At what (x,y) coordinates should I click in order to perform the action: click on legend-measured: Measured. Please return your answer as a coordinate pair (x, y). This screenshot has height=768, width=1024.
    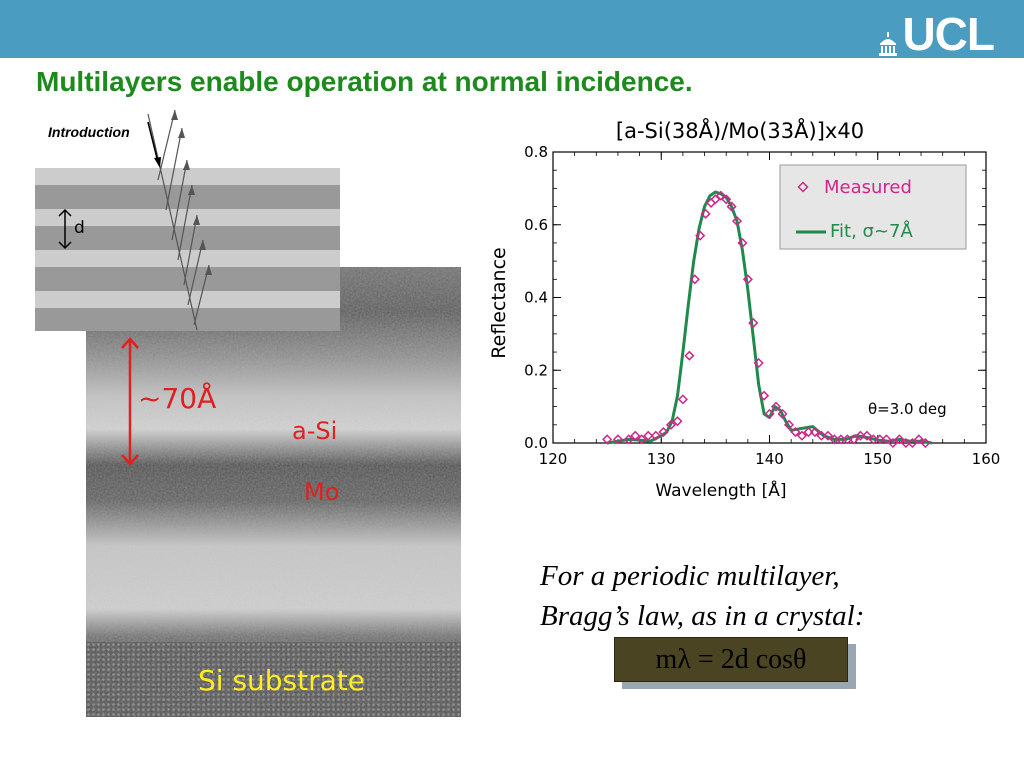
    Looking at the image, I should click on (868, 187).